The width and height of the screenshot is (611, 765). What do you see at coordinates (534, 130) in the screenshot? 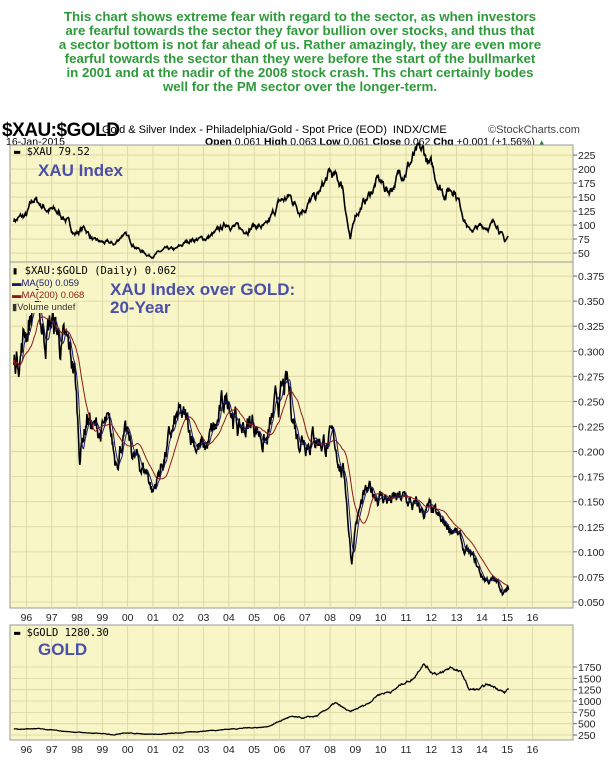
I see `stockcharts-logo: ©StockCharts.com` at bounding box center [534, 130].